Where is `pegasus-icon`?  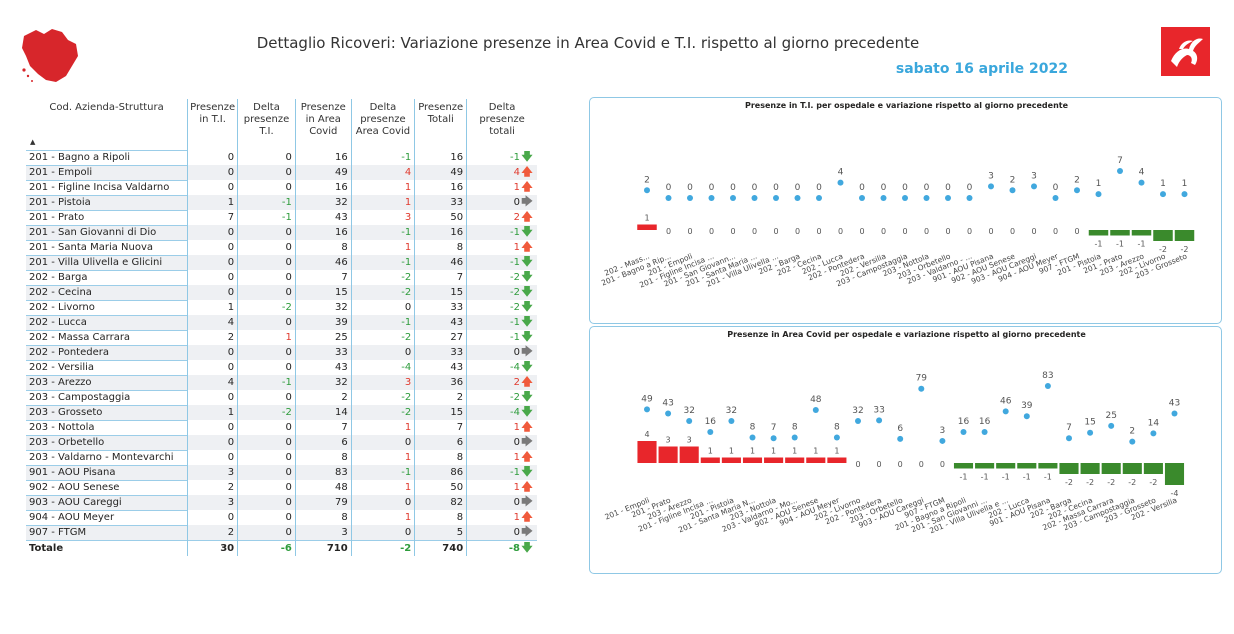 pegasus-icon is located at coordinates (1187, 52).